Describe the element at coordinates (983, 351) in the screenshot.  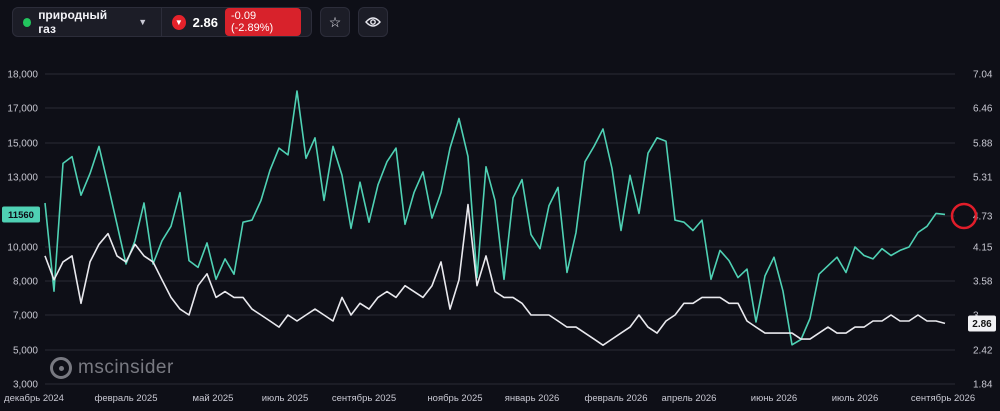
I see `y-right-tick-label: 2.42` at that location.